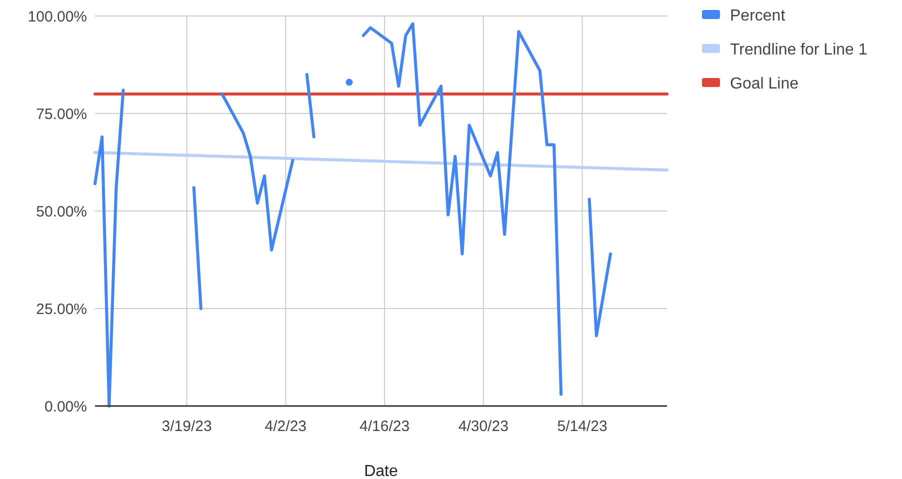 This screenshot has width=902, height=479. Describe the element at coordinates (65, 407) in the screenshot. I see `y-tick-label: 0.00%` at that location.